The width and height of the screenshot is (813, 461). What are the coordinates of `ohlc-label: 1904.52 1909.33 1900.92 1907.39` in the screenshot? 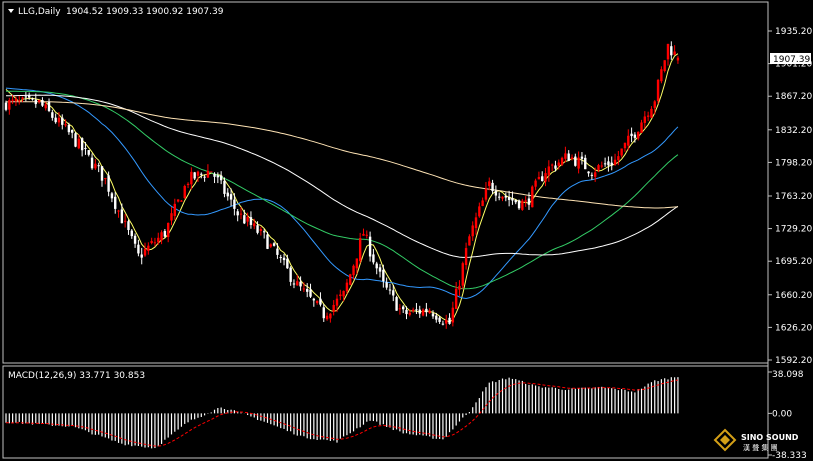 It's located at (145, 12).